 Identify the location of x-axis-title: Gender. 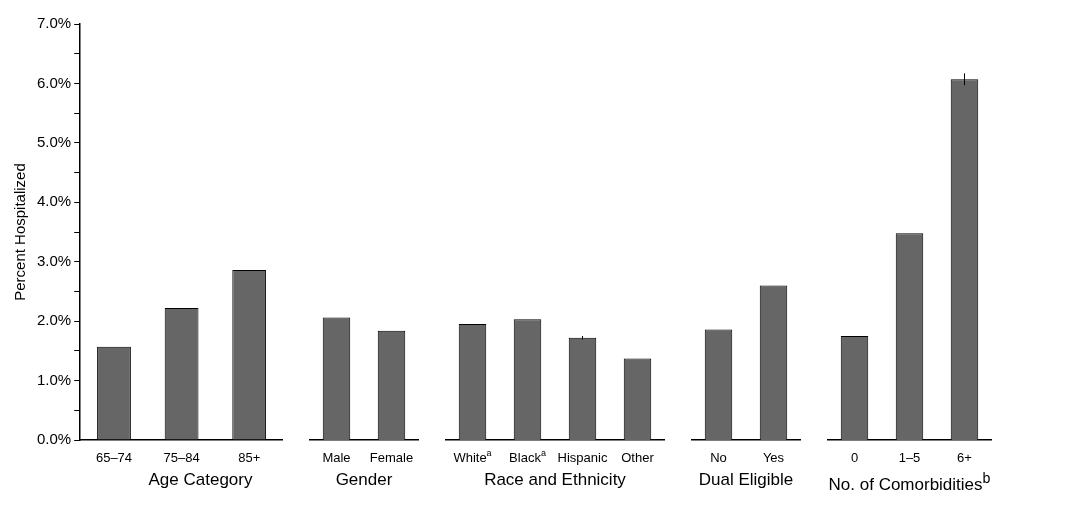
(364, 480).